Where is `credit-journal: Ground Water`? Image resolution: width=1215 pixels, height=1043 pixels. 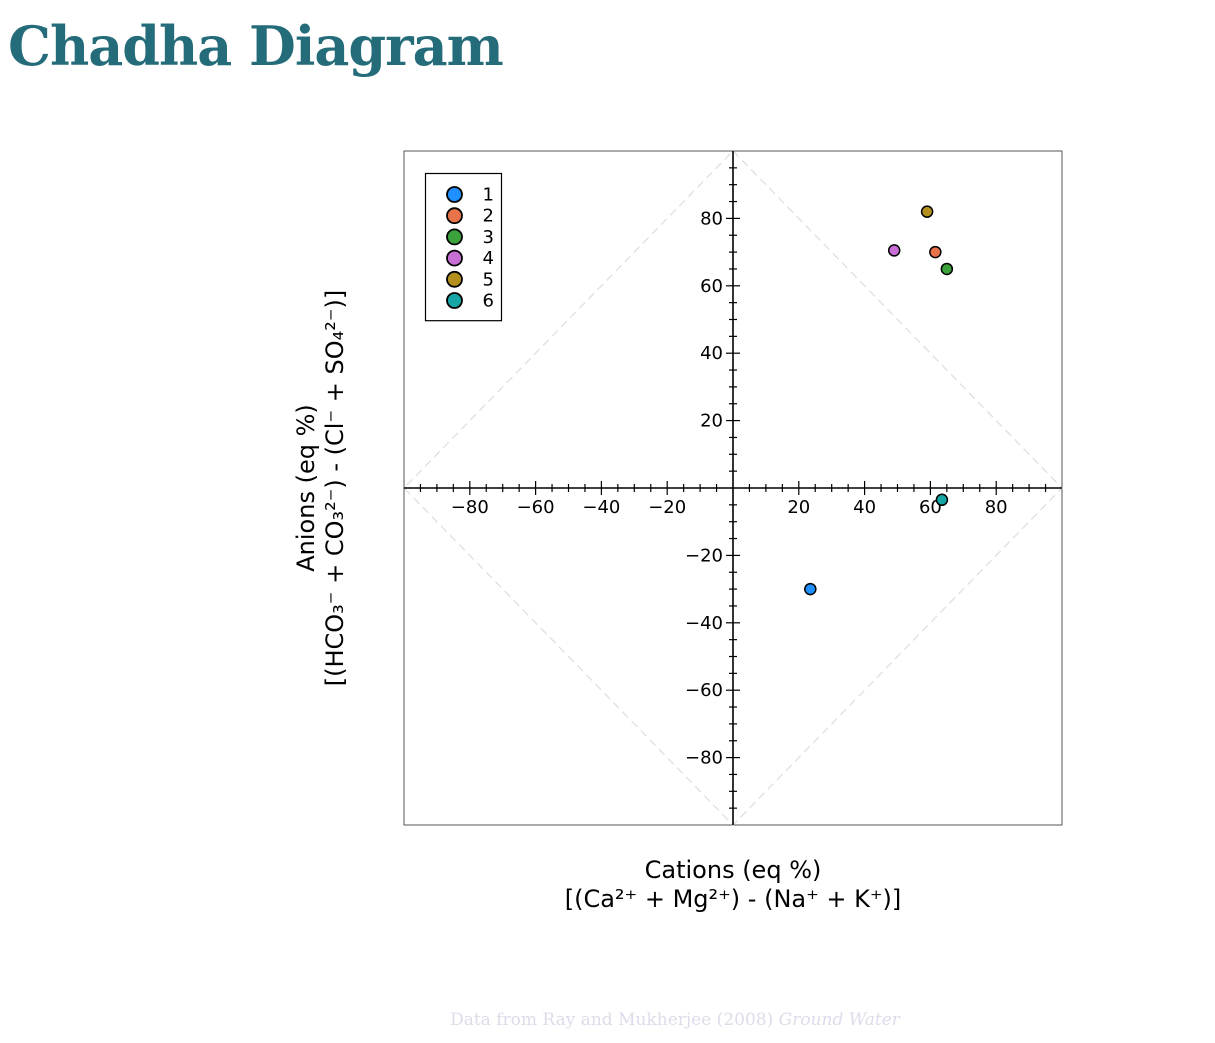
credit-journal: Ground Water is located at coordinates (839, 1020).